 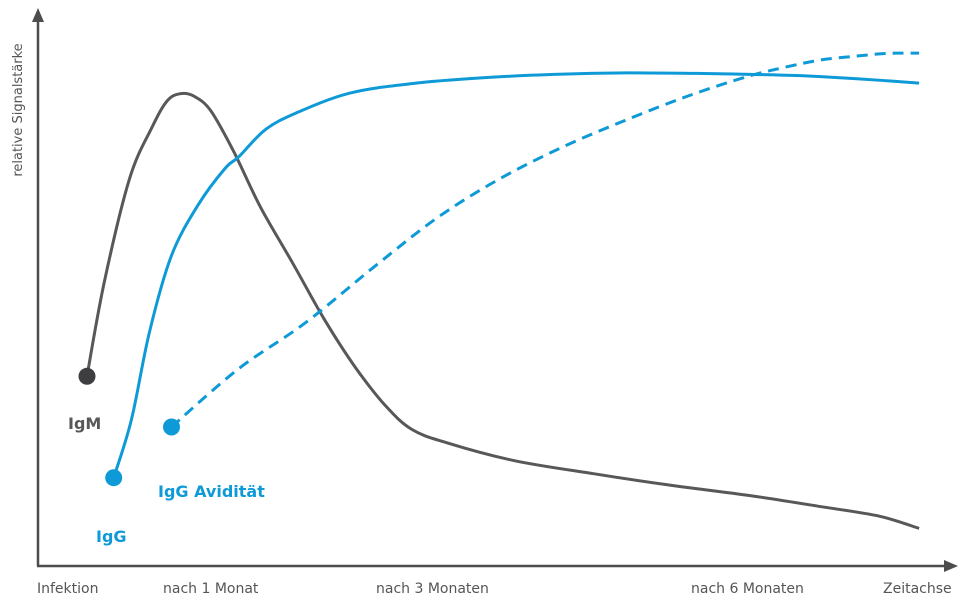 I want to click on x-axis-arrow, so click(x=951, y=566).